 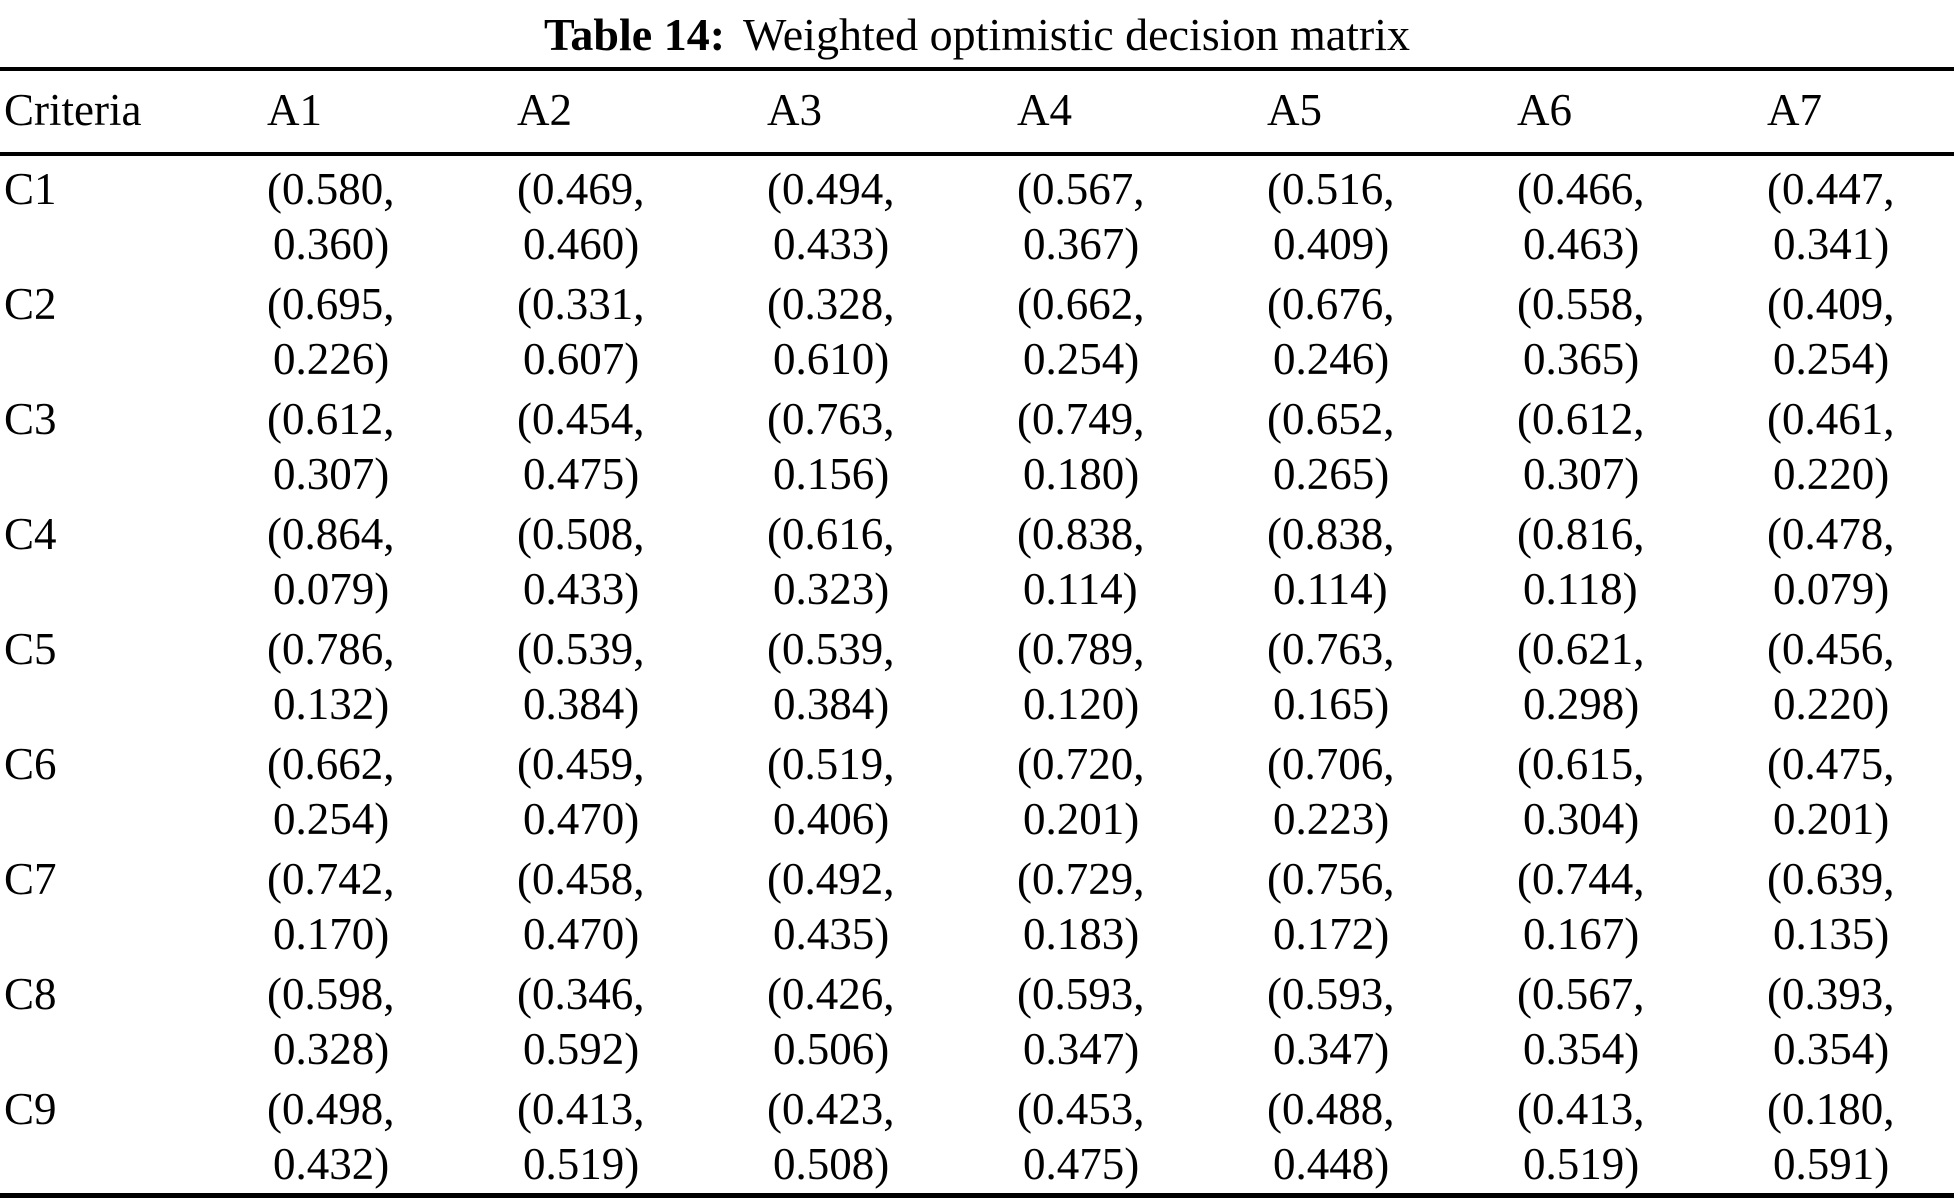 What do you see at coordinates (1331, 1109) in the screenshot?
I see `cell-membership-value: (0.488,` at bounding box center [1331, 1109].